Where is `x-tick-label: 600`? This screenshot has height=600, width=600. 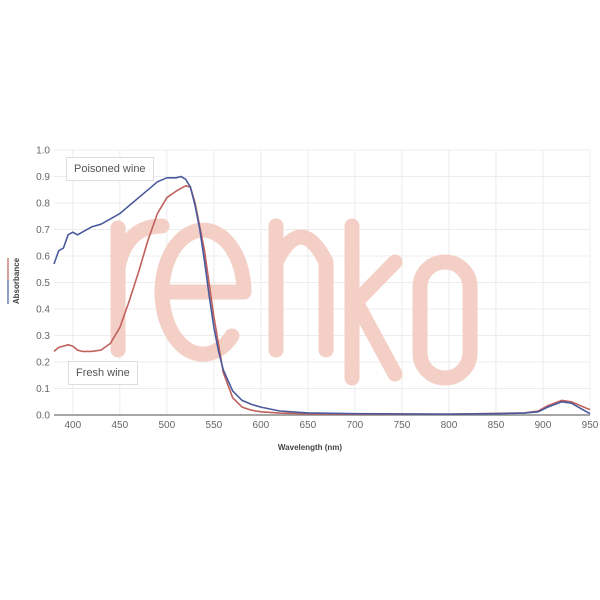 x-tick-label: 600 is located at coordinates (261, 425).